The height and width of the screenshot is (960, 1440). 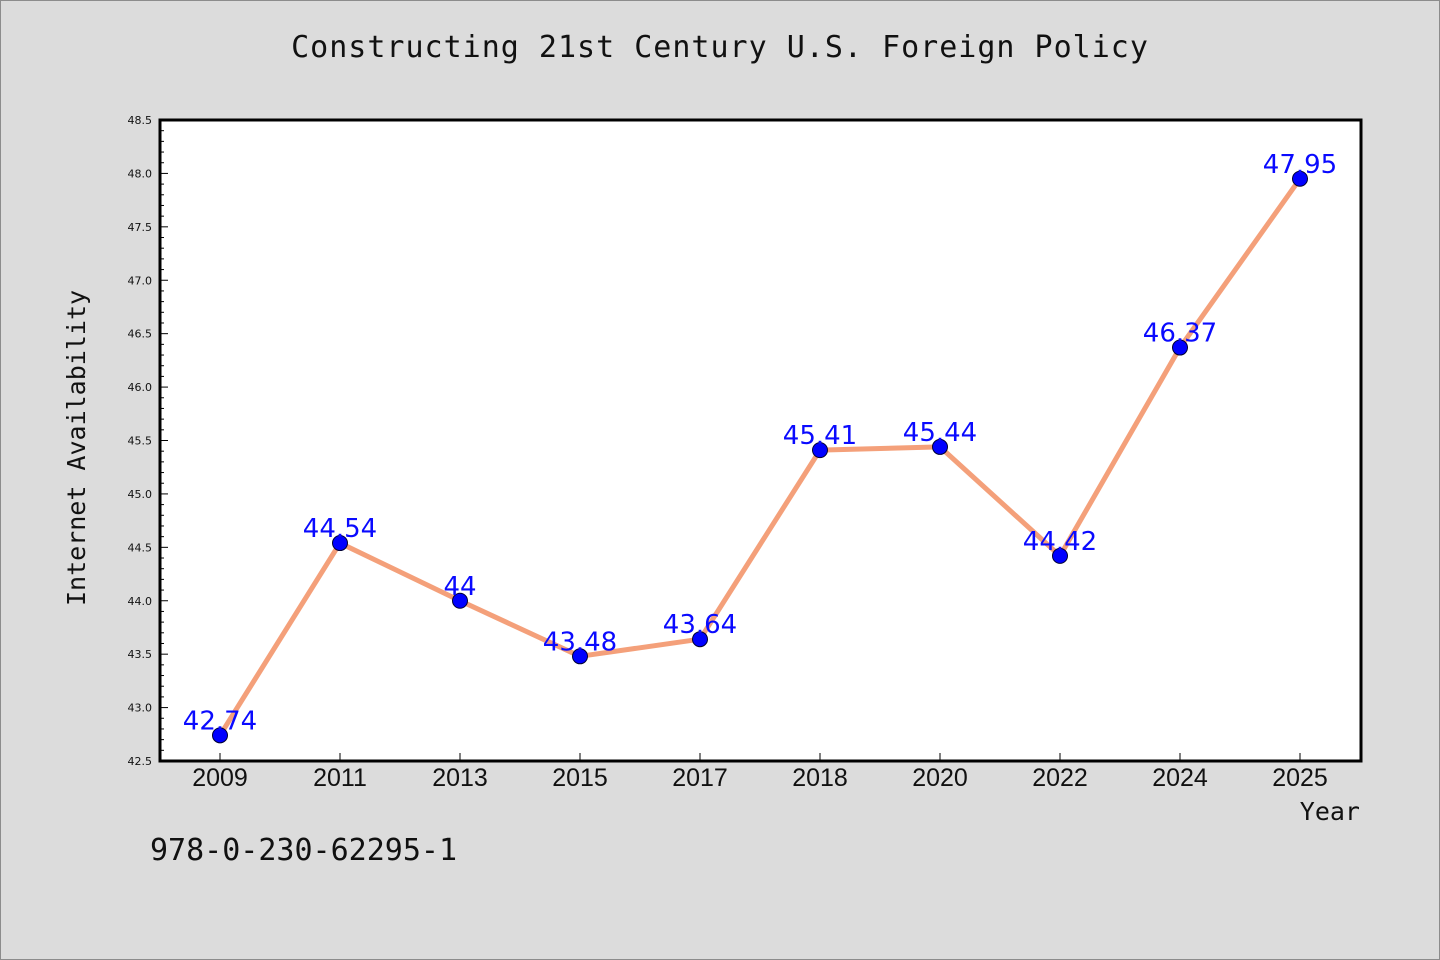 I want to click on x-tick-label: 2009, so click(x=220, y=778).